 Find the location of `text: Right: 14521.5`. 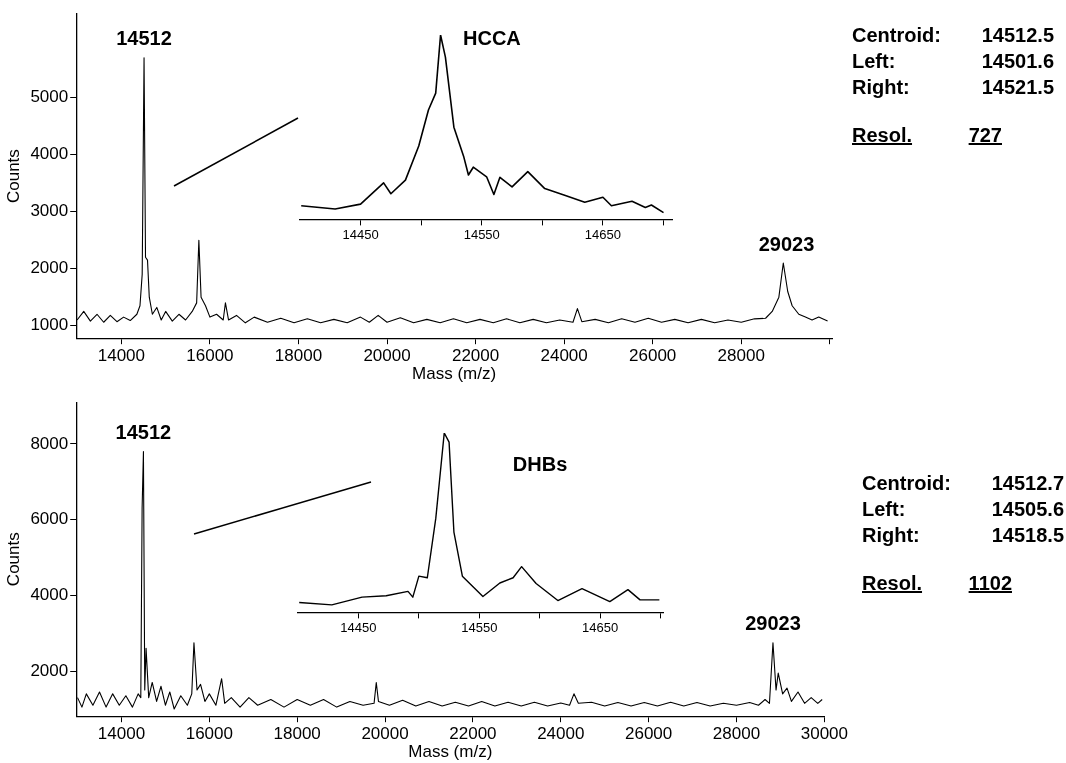

text: Right: 14521.5 is located at coordinates (953, 87).